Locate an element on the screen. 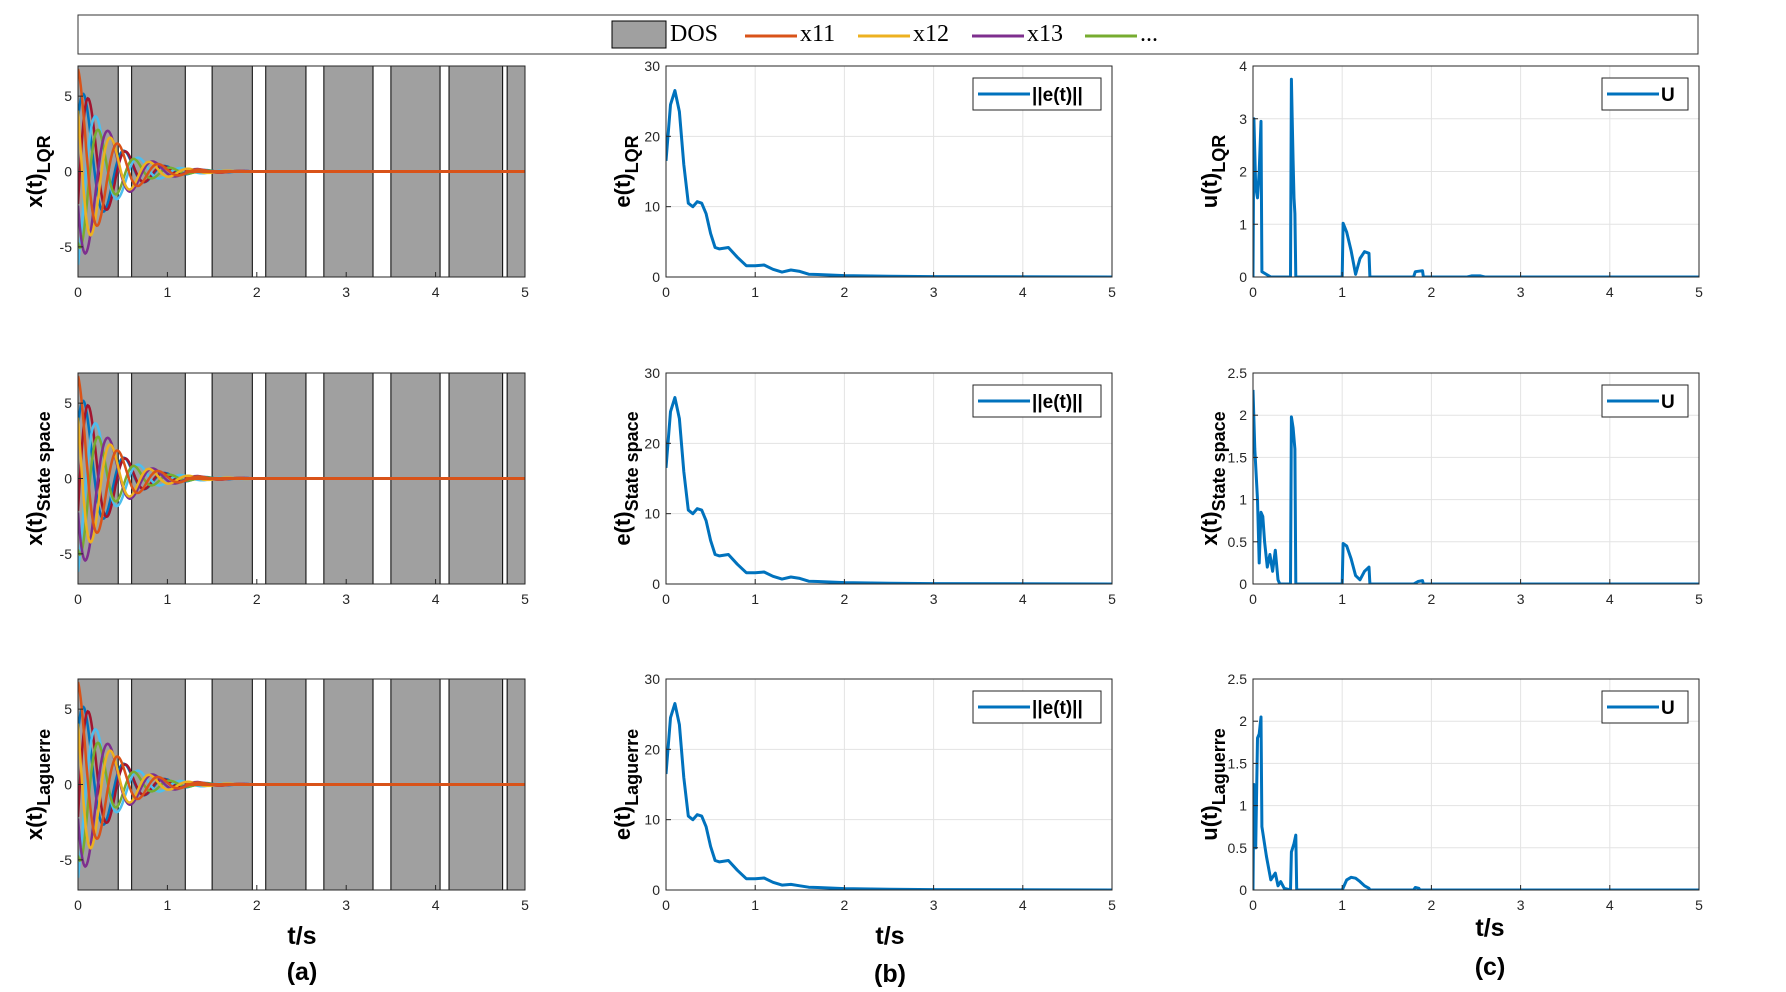 This screenshot has width=1786, height=992. caption-b: (b) is located at coordinates (890, 974).